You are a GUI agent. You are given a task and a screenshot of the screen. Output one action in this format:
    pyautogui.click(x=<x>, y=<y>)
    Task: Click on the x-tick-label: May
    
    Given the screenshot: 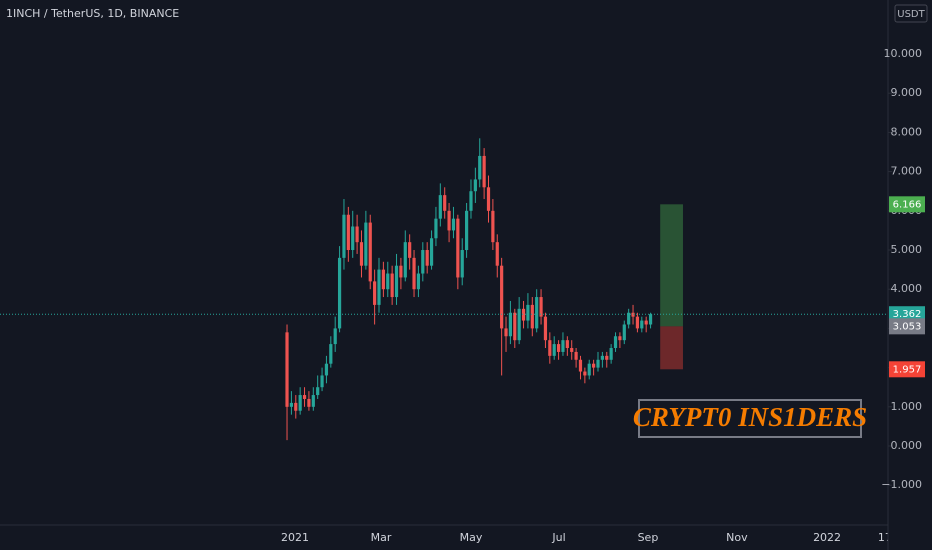 What is the action you would take?
    pyautogui.click(x=471, y=537)
    